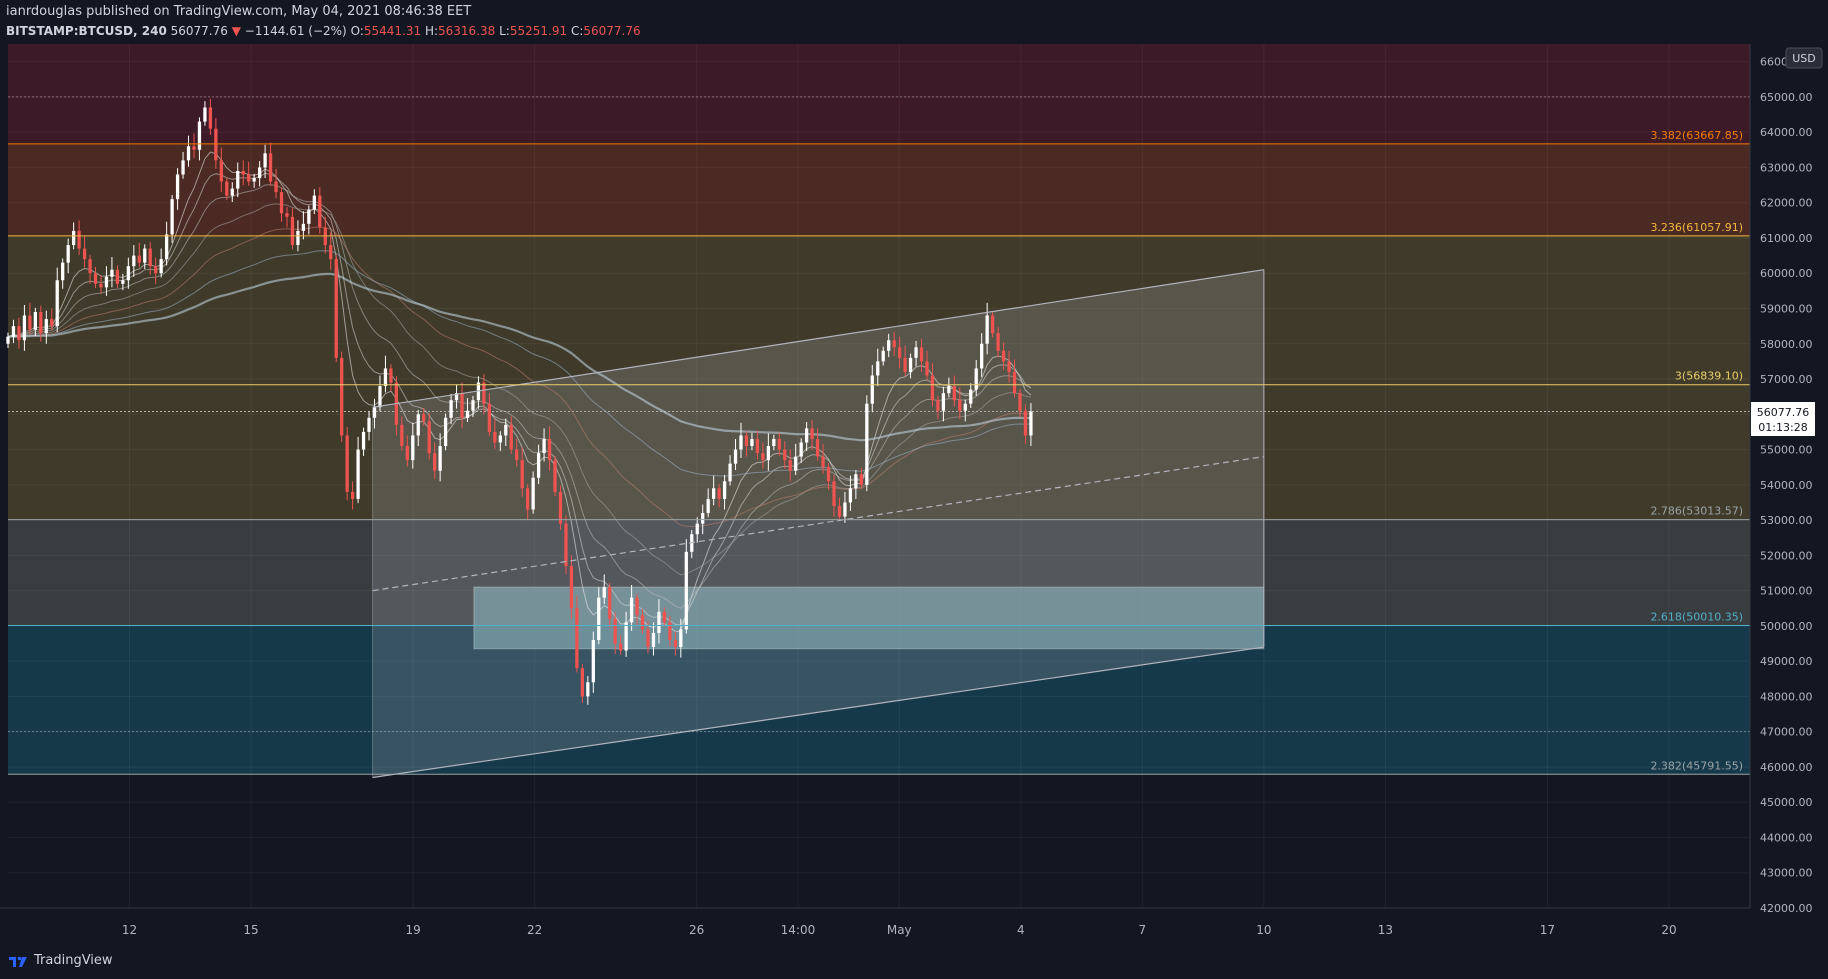  I want to click on time-tick-label: 7, so click(1143, 930).